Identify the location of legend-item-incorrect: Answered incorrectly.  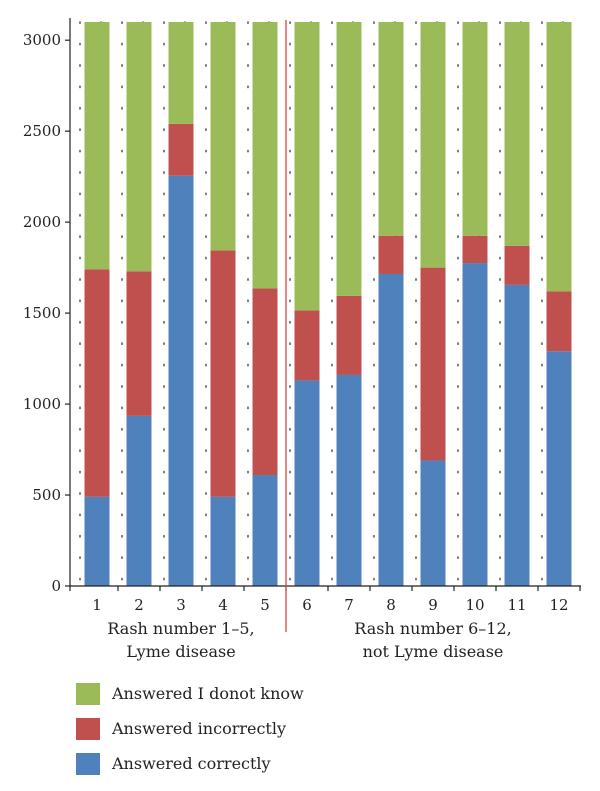
(190, 728).